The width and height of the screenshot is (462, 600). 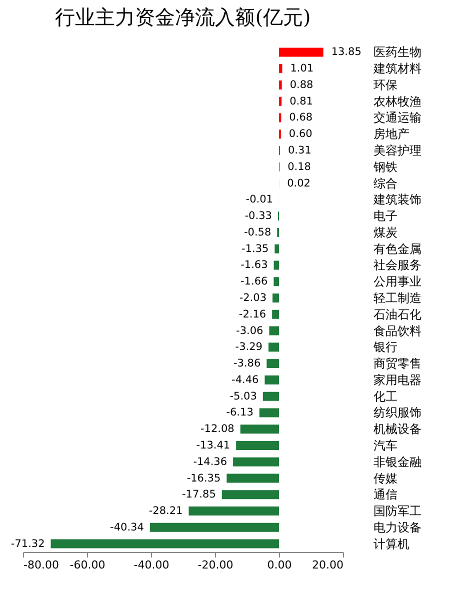 I want to click on y-tick-label: 房地产, so click(x=392, y=134).